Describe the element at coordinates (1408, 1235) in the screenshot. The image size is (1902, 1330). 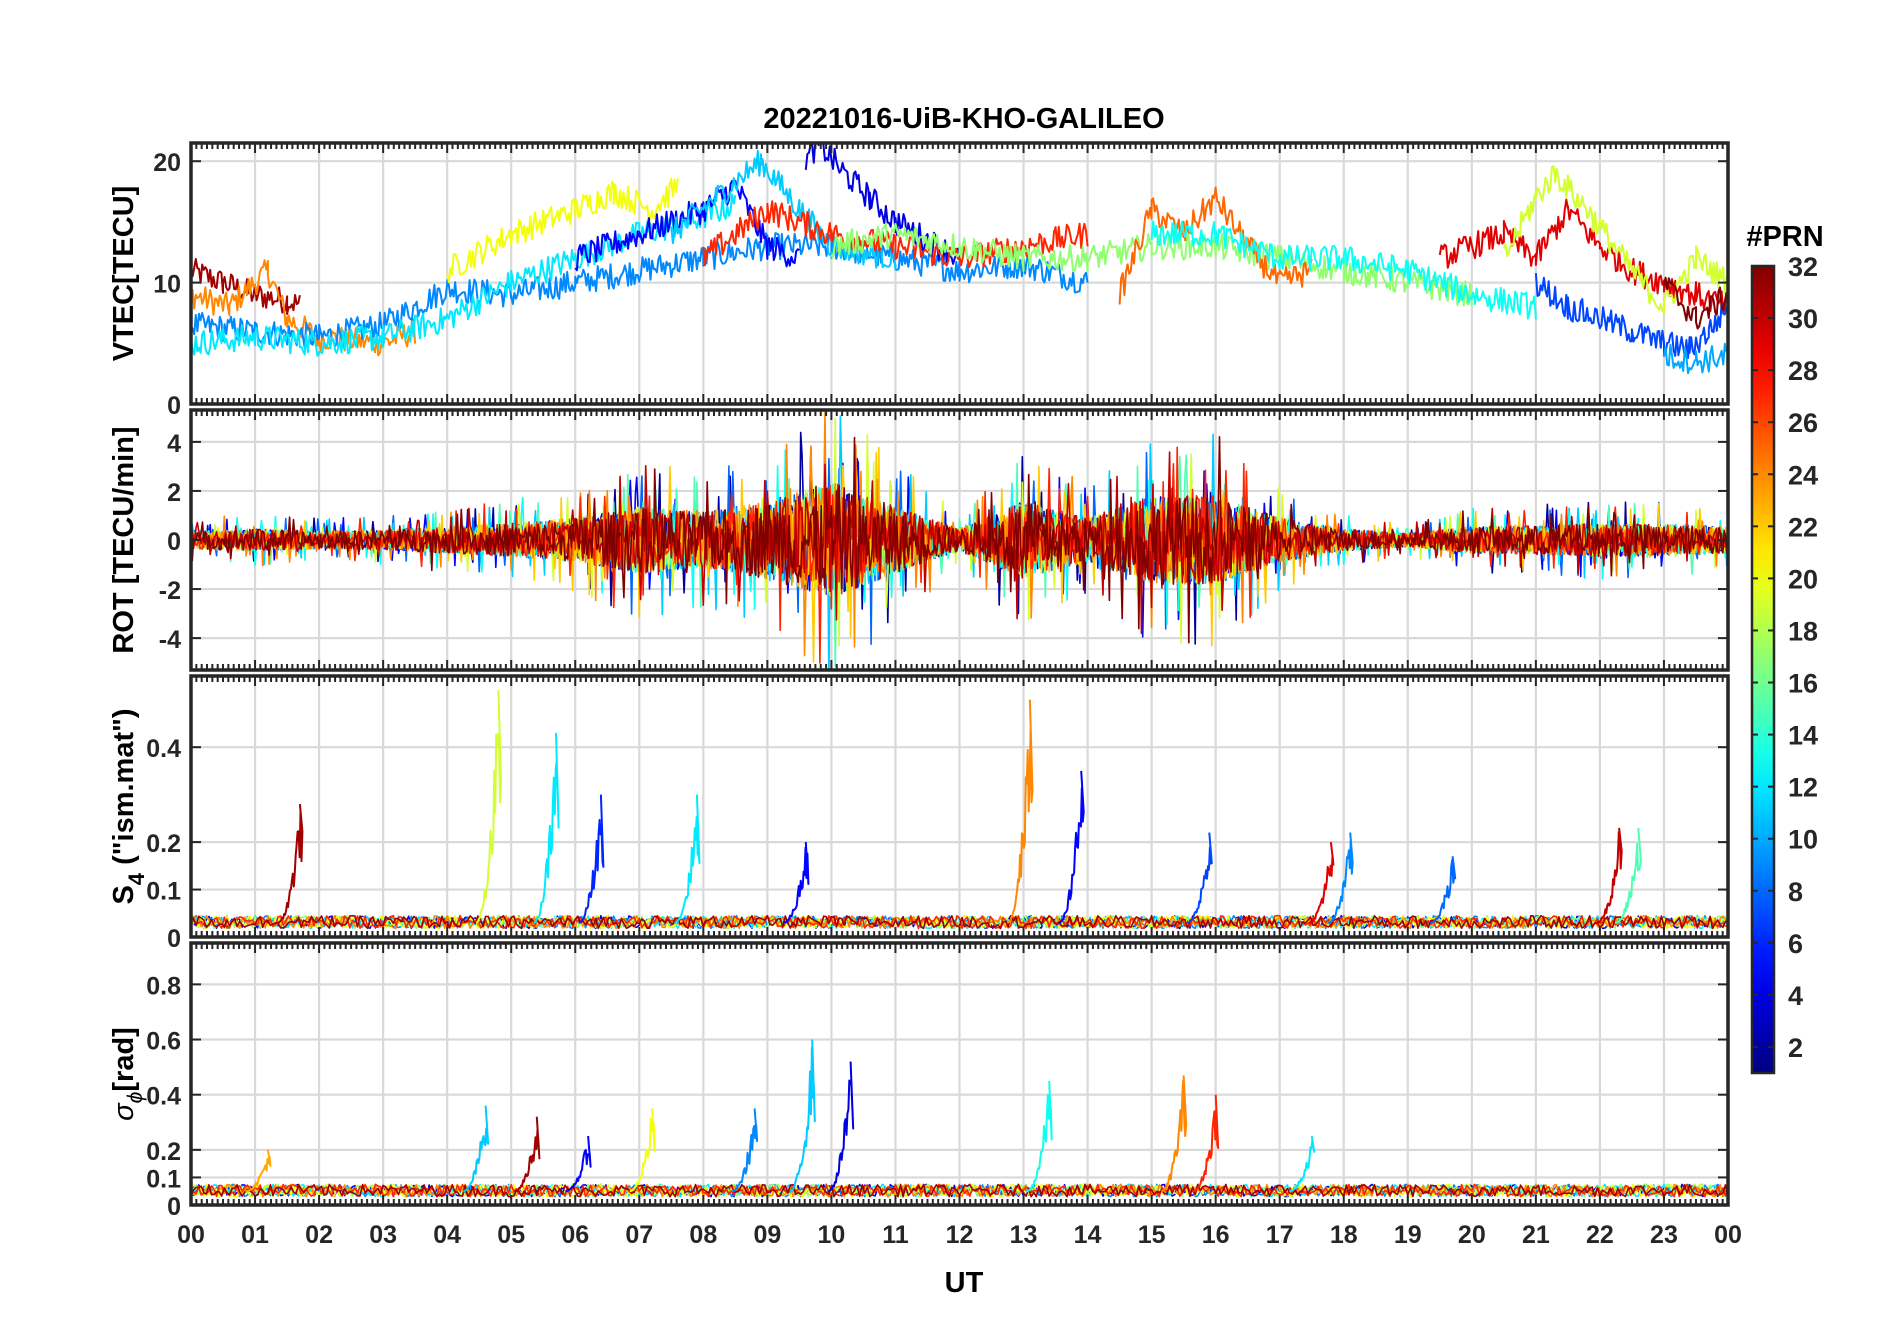
I see `x-tick-label: 19` at that location.